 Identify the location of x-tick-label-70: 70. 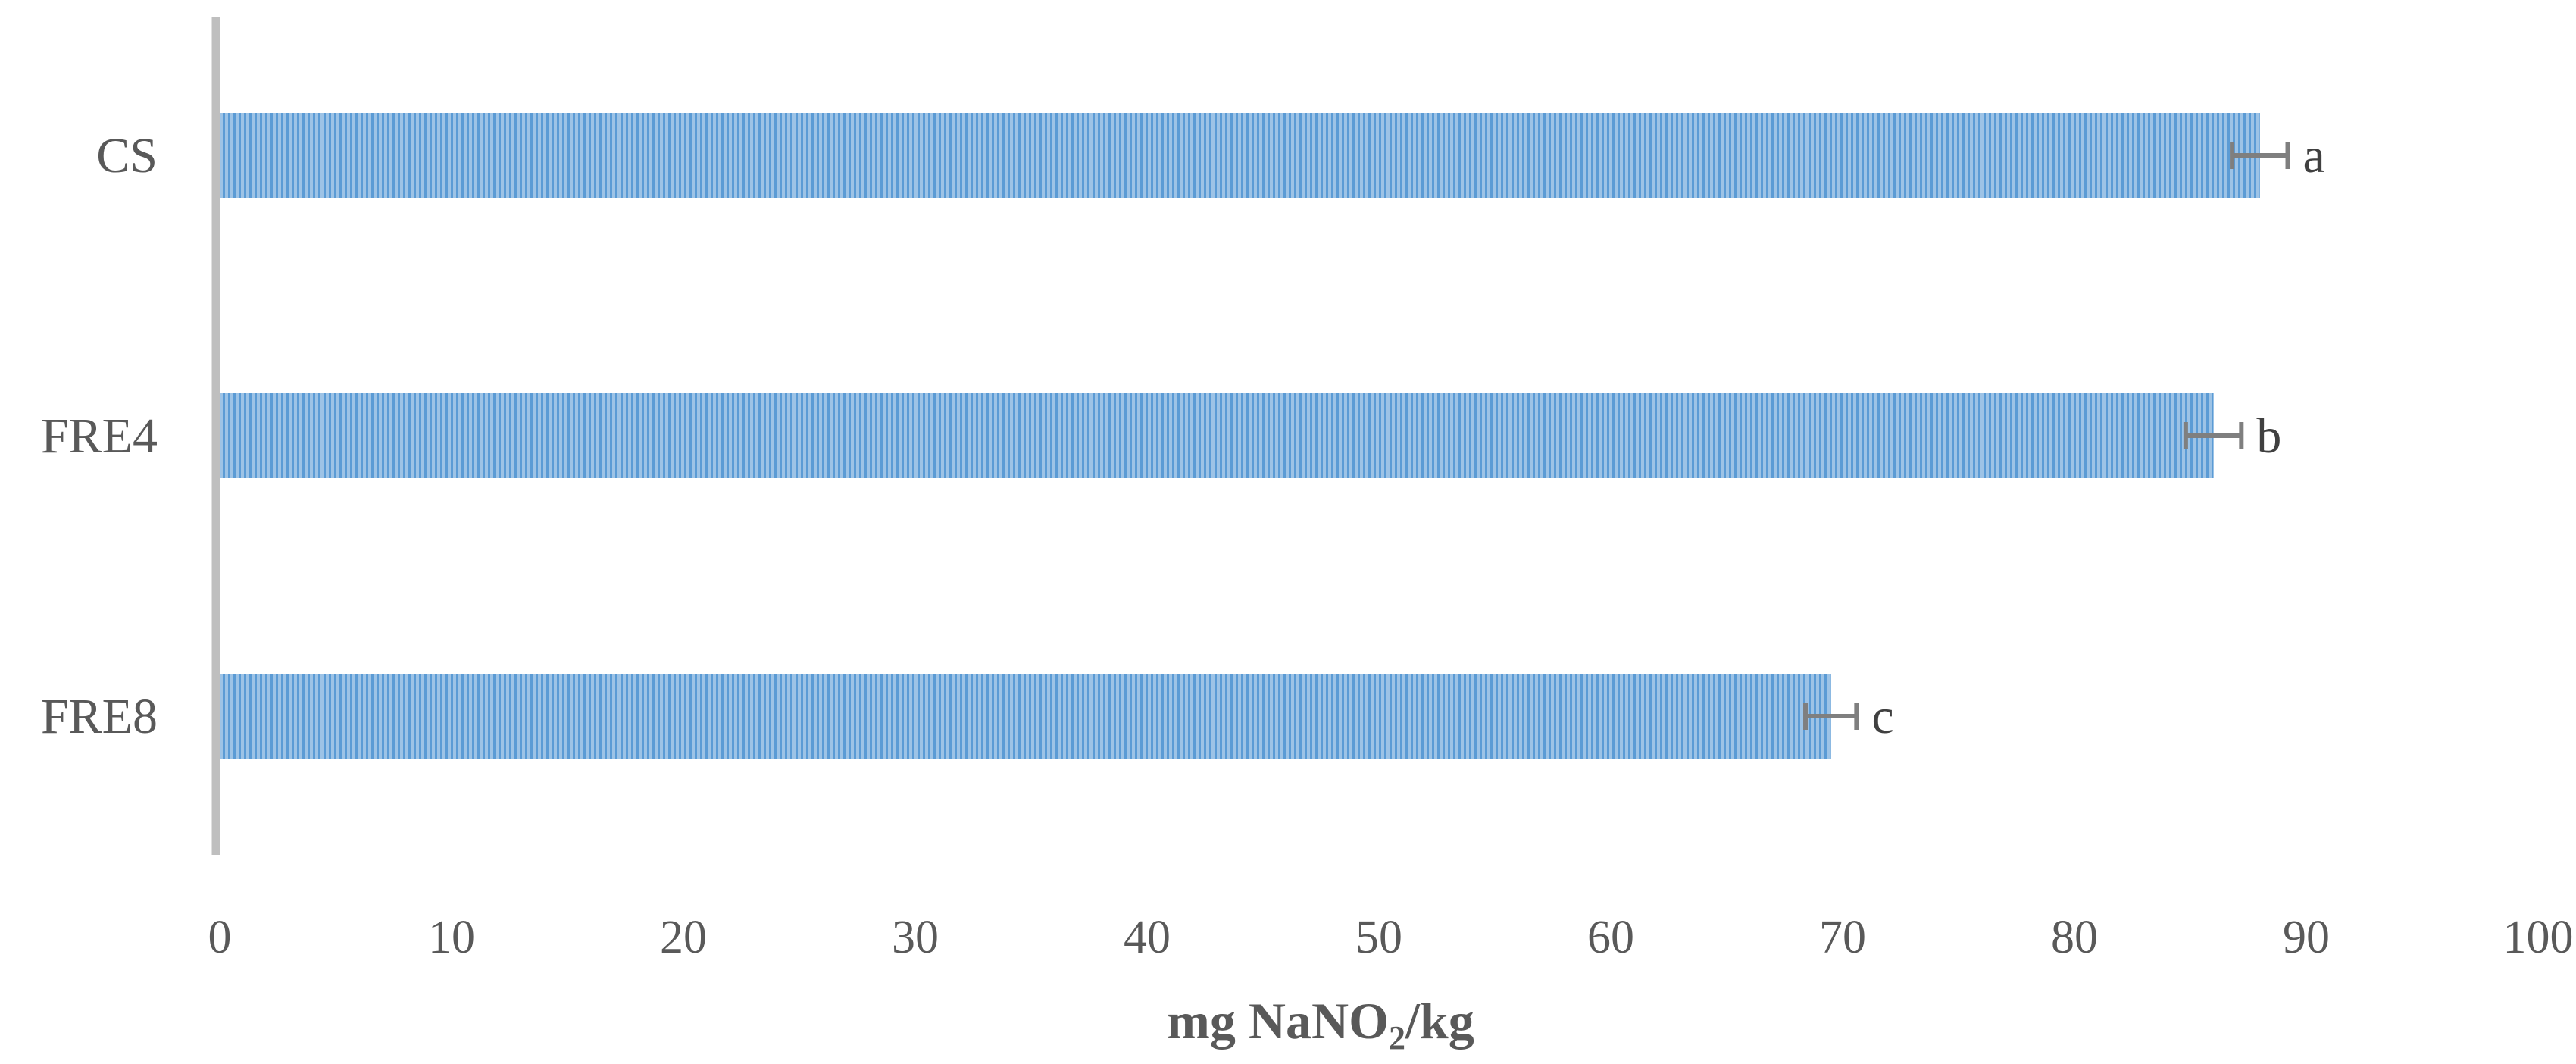
(1842, 937).